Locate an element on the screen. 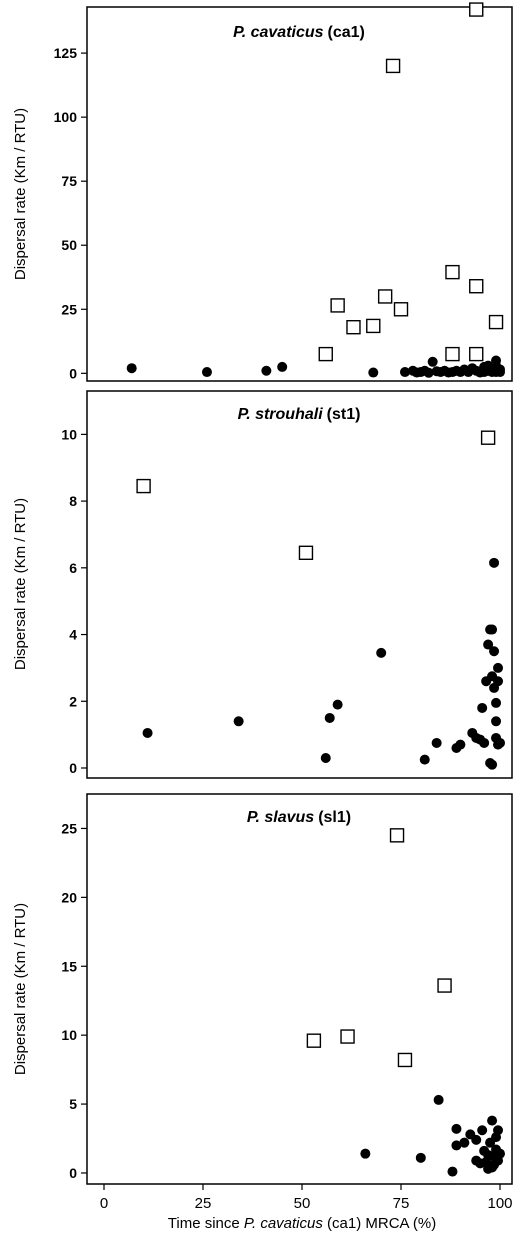 This screenshot has width=515, height=1243. y-tick-label: 15 is located at coordinates (69, 966).